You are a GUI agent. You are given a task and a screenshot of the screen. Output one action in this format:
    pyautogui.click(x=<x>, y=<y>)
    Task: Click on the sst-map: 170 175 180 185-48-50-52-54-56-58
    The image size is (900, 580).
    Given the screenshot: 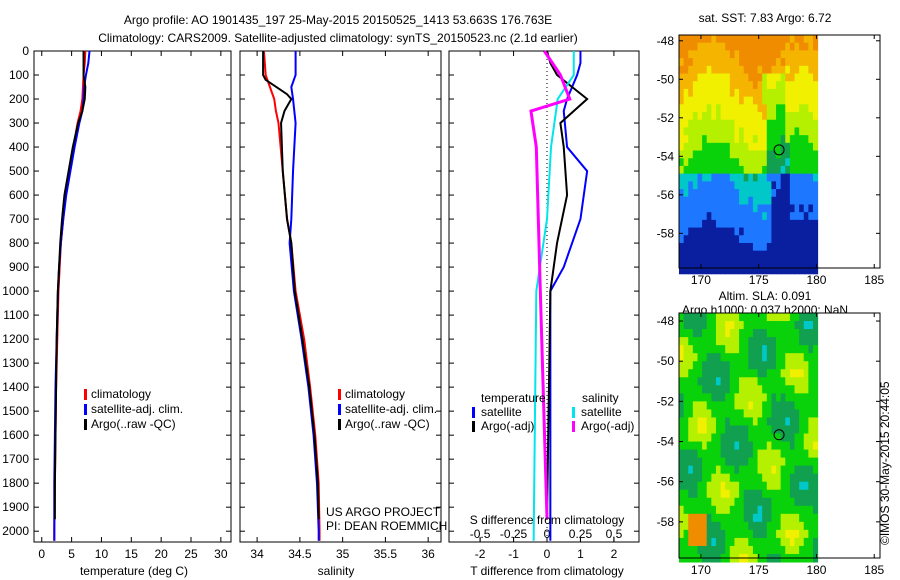 What is the action you would take?
    pyautogui.click(x=771, y=160)
    